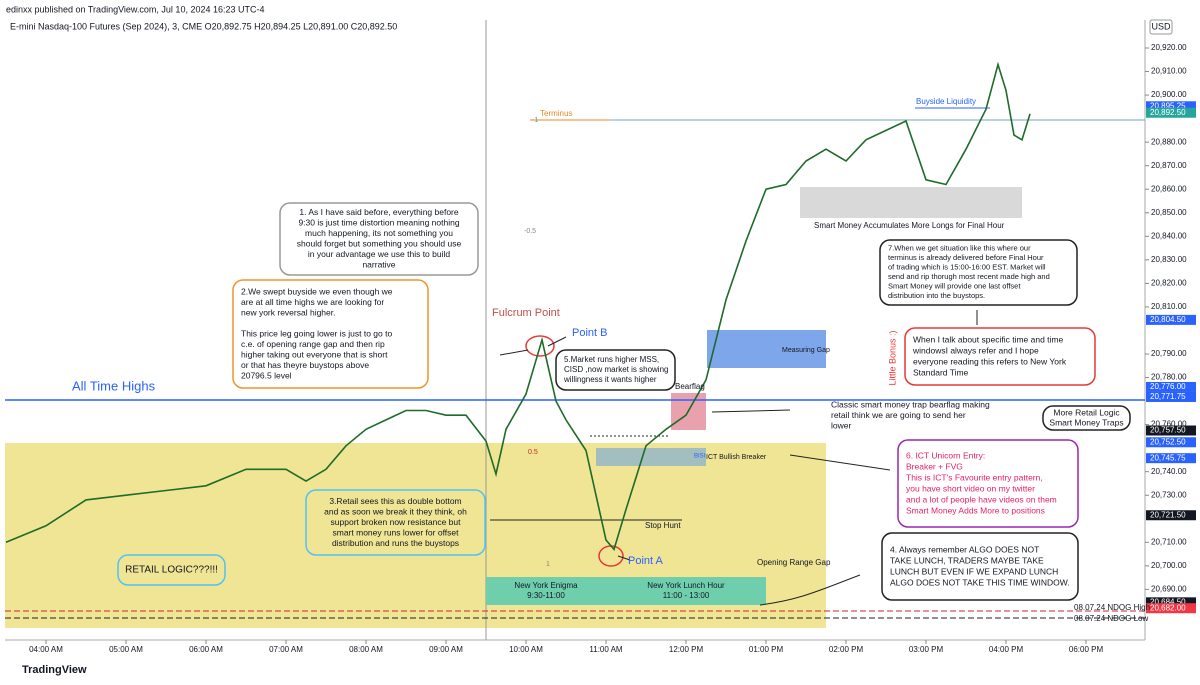  I want to click on footer: TradingView, so click(54, 670).